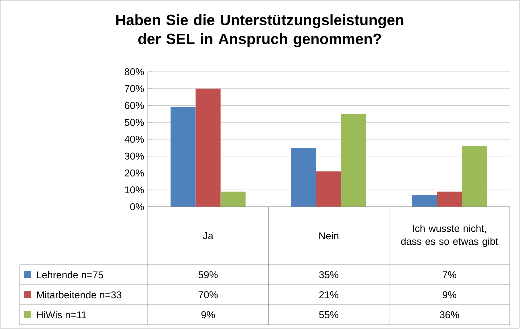 The height and width of the screenshot is (329, 520). I want to click on x-tick-label: Ja, so click(208, 236).